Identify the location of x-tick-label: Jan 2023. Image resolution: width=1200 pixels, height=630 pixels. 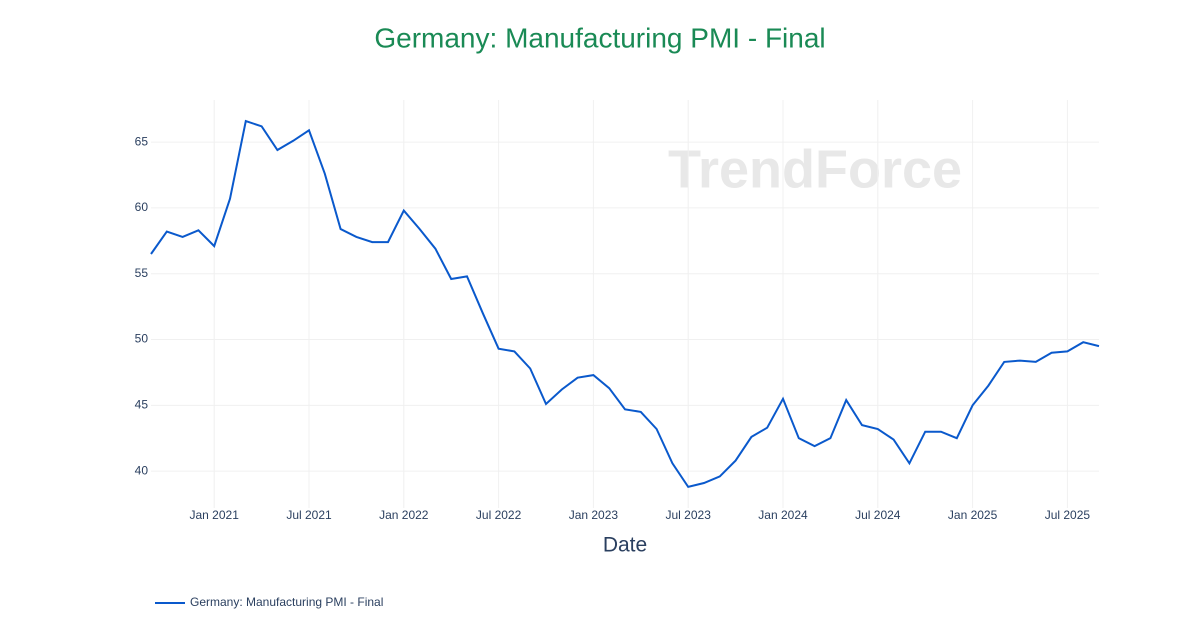
(594, 515).